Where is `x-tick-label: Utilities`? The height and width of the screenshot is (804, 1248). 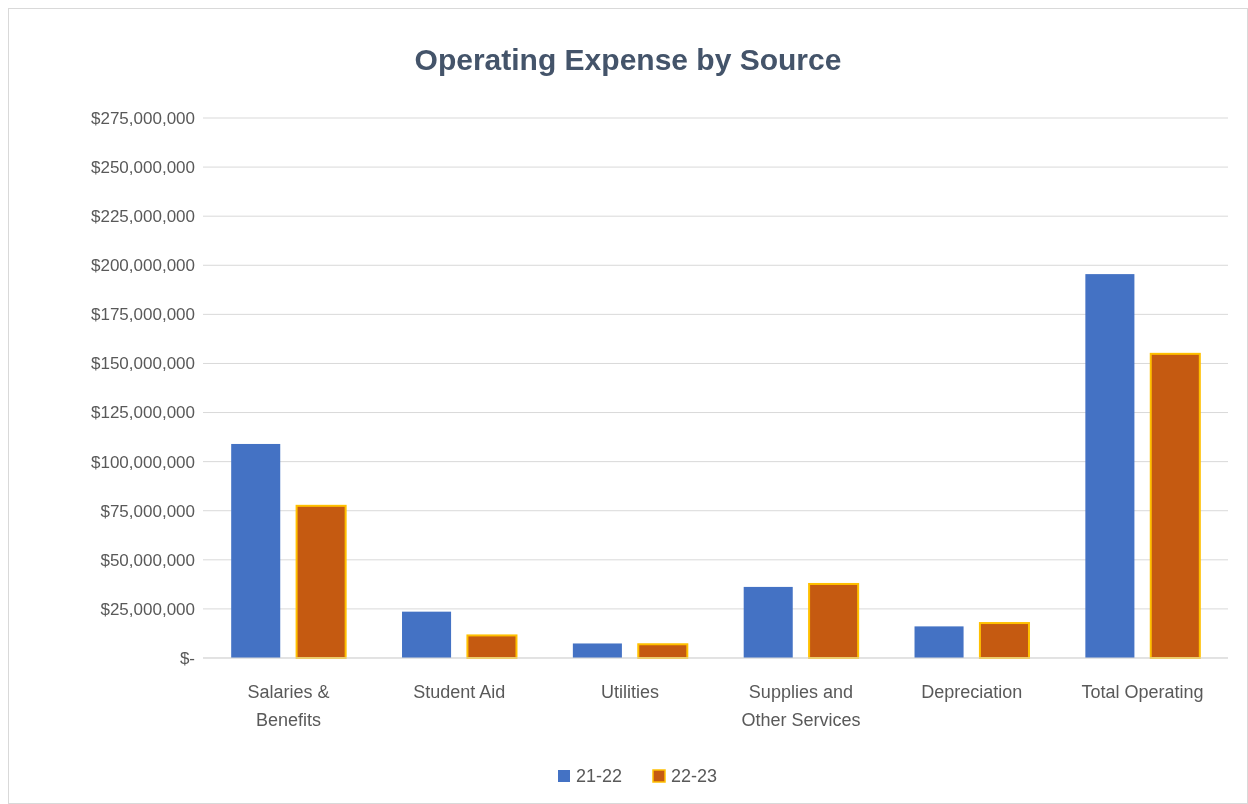
x-tick-label: Utilities is located at coordinates (630, 692).